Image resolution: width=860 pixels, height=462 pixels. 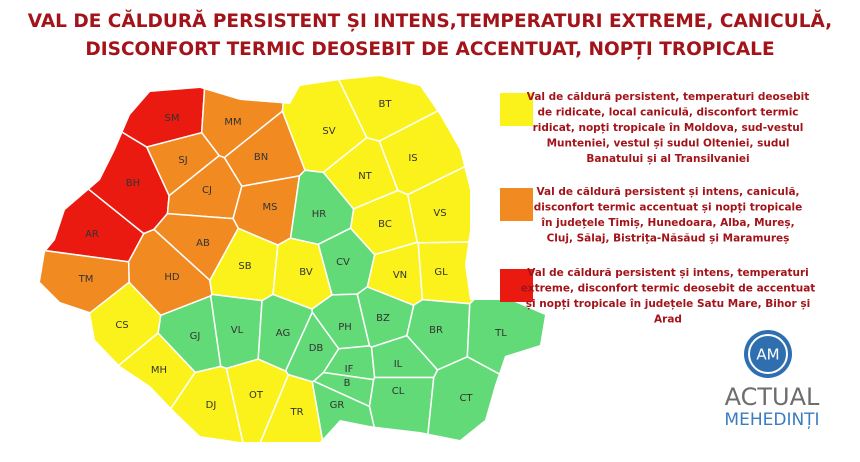 I want to click on county-label: IS, so click(x=412, y=158).